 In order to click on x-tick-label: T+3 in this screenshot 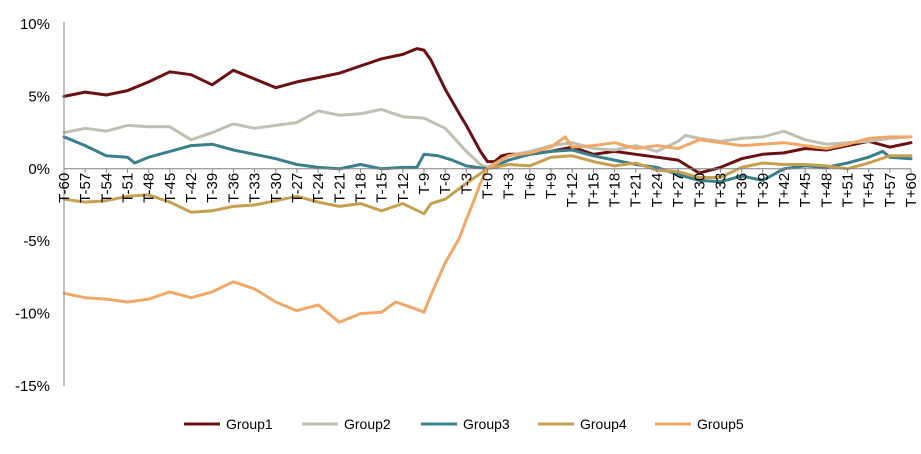, I will do `click(509, 186)`.